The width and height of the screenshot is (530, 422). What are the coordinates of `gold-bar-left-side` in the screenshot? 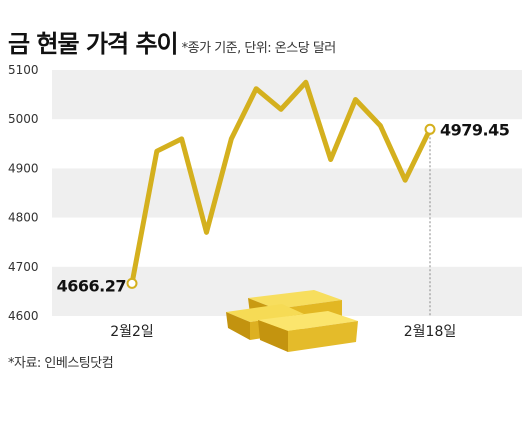 It's located at (238, 326).